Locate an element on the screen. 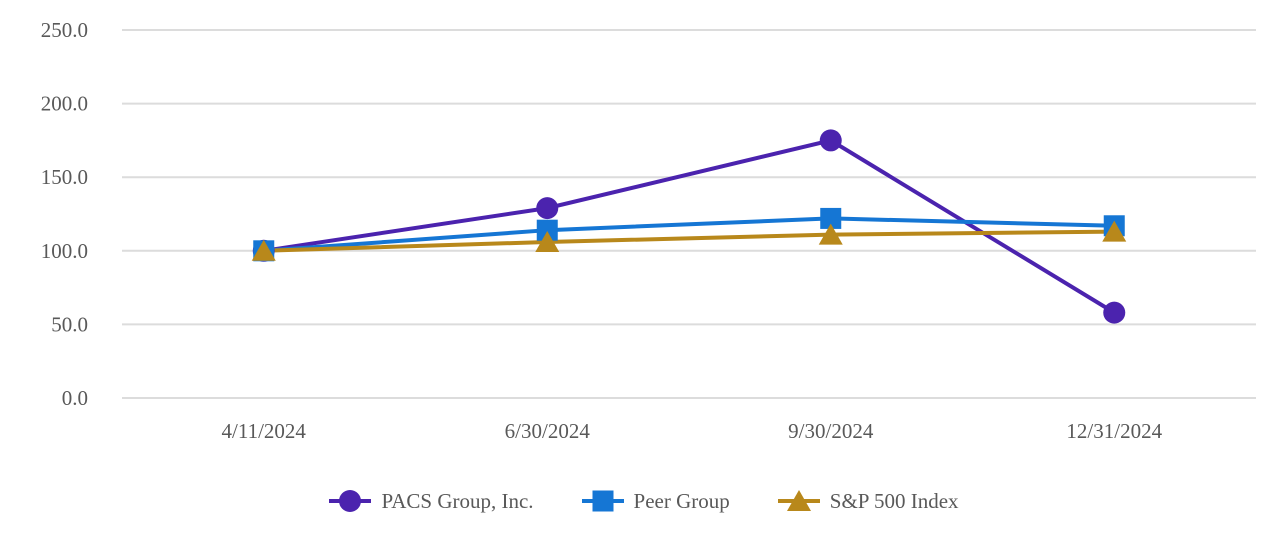  marker-s-p-500-index-4-11-2024 is located at coordinates (263, 250).